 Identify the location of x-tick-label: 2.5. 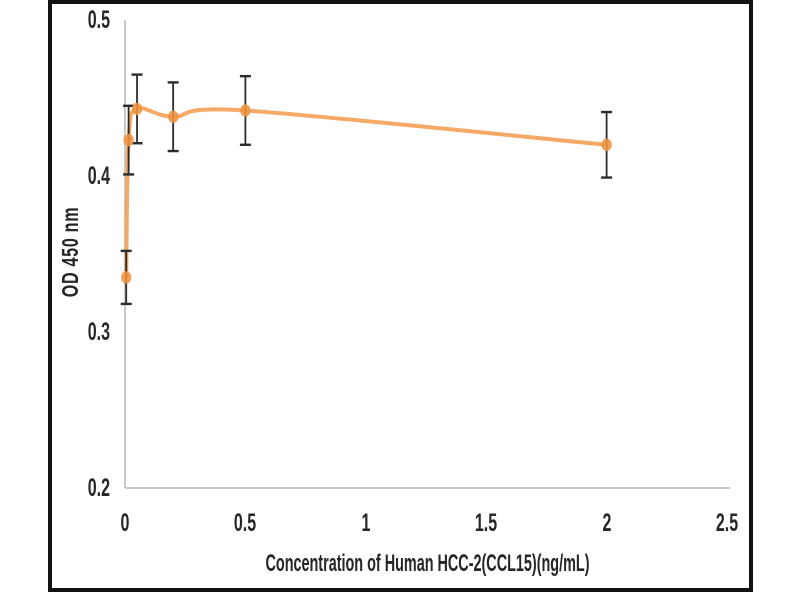
(727, 523).